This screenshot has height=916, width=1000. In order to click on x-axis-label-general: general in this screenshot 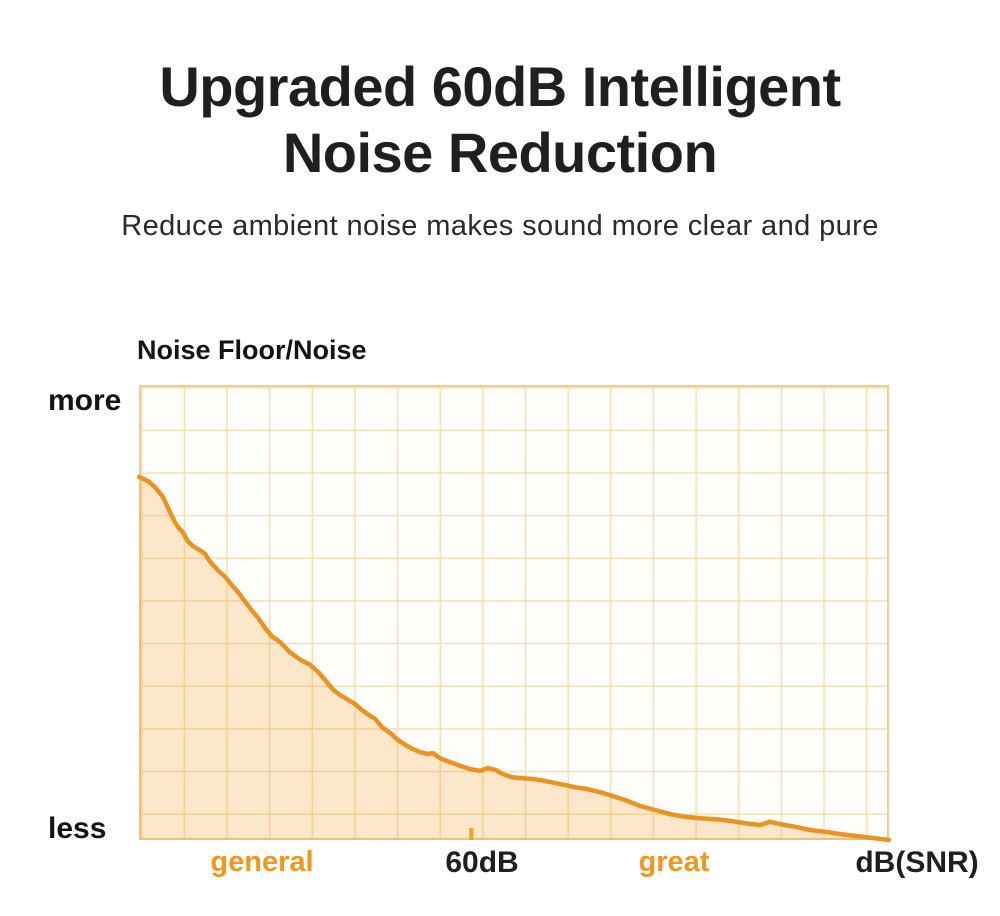, I will do `click(262, 862)`.